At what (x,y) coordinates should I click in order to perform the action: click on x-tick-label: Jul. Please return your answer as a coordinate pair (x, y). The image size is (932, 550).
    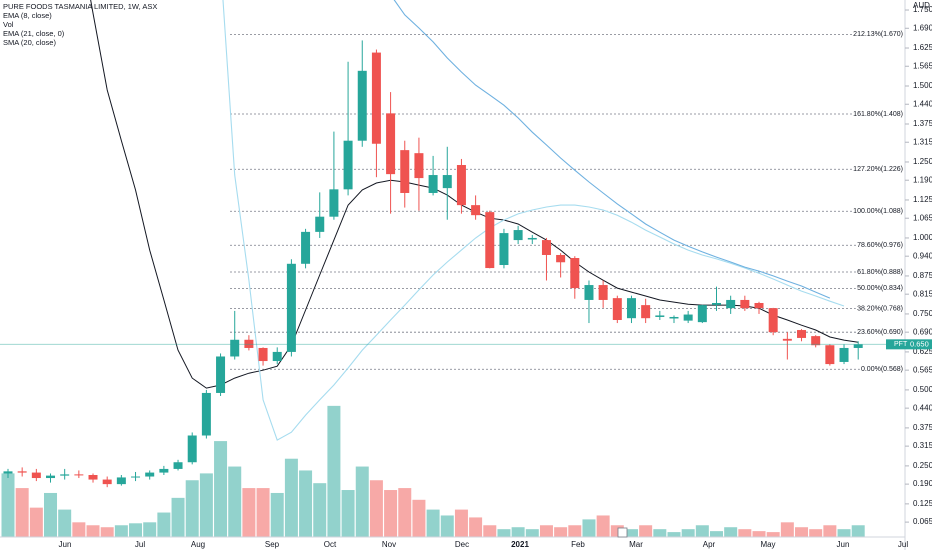
    Looking at the image, I should click on (903, 544).